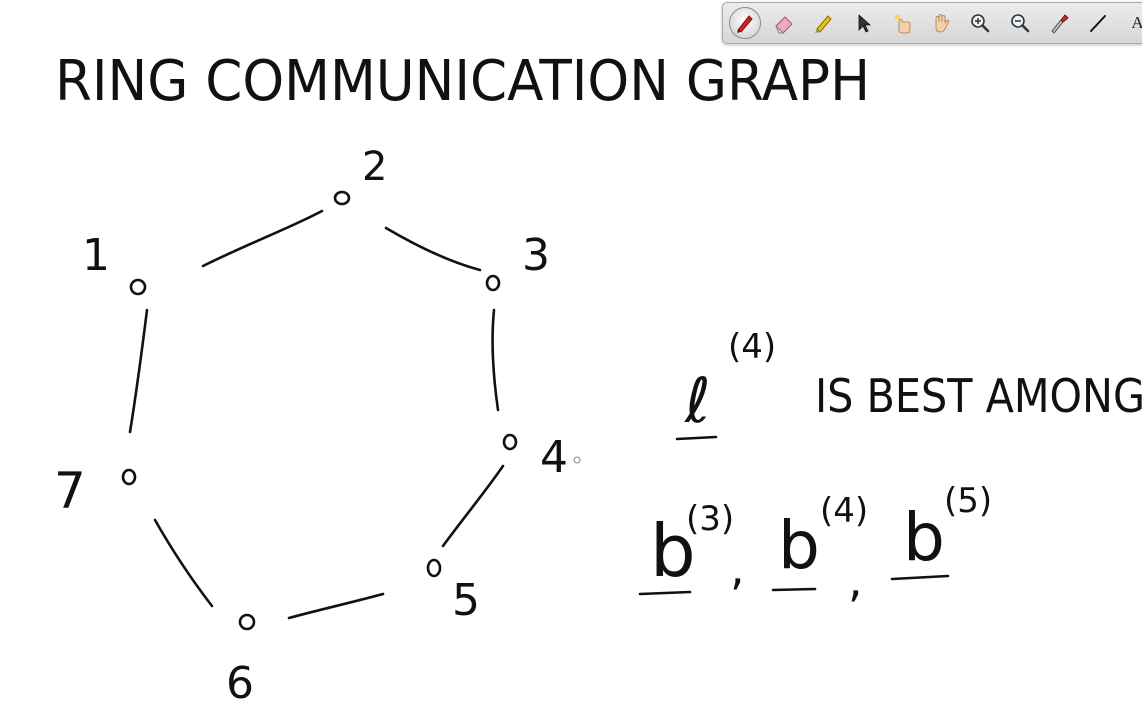 The height and width of the screenshot is (726, 1142). What do you see at coordinates (920, 577) in the screenshot?
I see `b5-underline` at bounding box center [920, 577].